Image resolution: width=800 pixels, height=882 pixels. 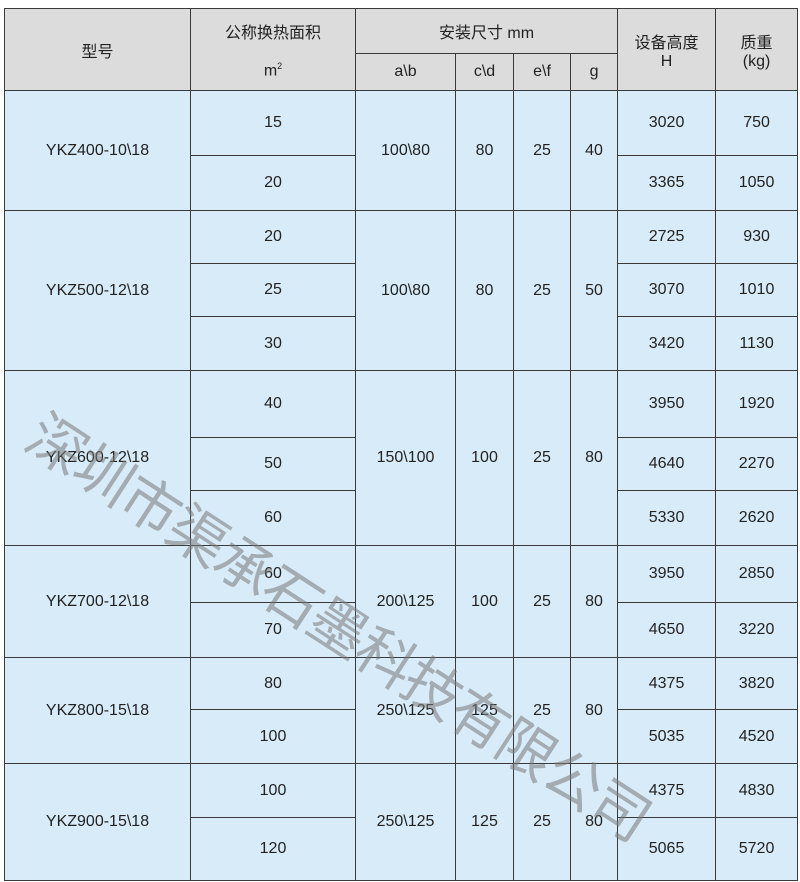 What do you see at coordinates (273, 404) in the screenshot?
I see `area-cell: 40` at bounding box center [273, 404].